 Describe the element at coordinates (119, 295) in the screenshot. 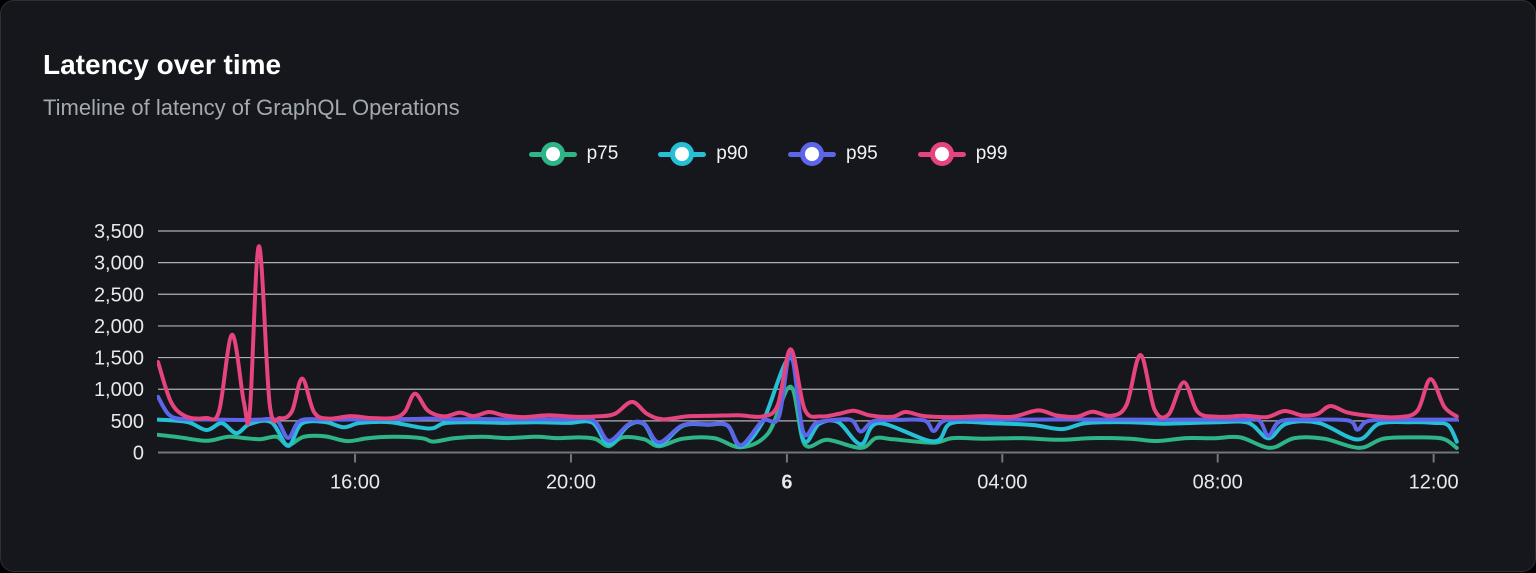

I see `y-axis-label: 2,500` at that location.